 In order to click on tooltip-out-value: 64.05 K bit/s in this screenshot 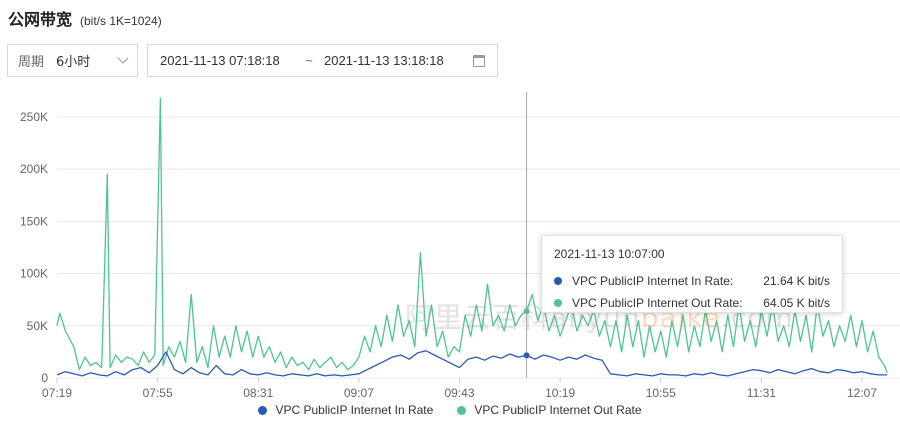, I will do `click(796, 303)`.